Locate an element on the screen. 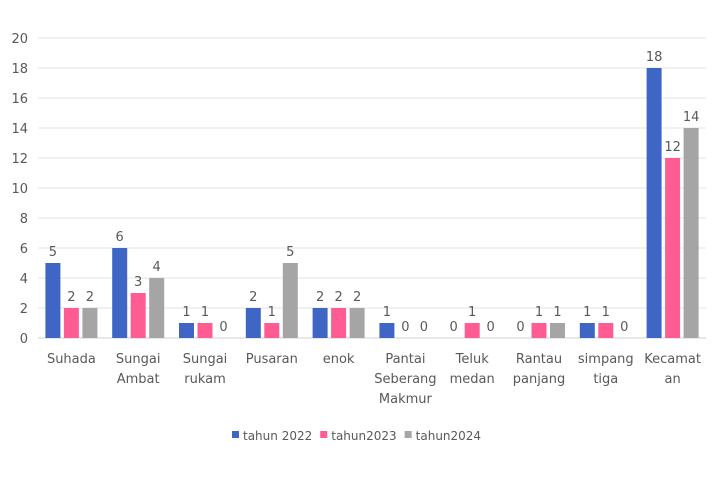  x-tick-label: tiga is located at coordinates (605, 379).